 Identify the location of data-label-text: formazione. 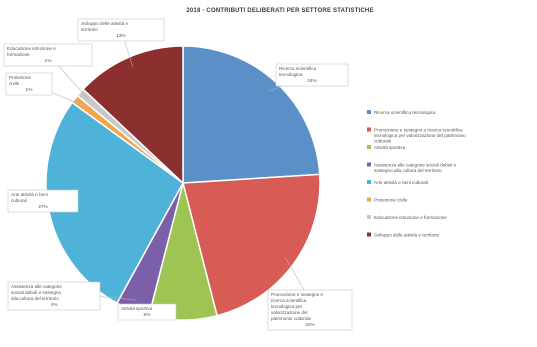
(18, 54).